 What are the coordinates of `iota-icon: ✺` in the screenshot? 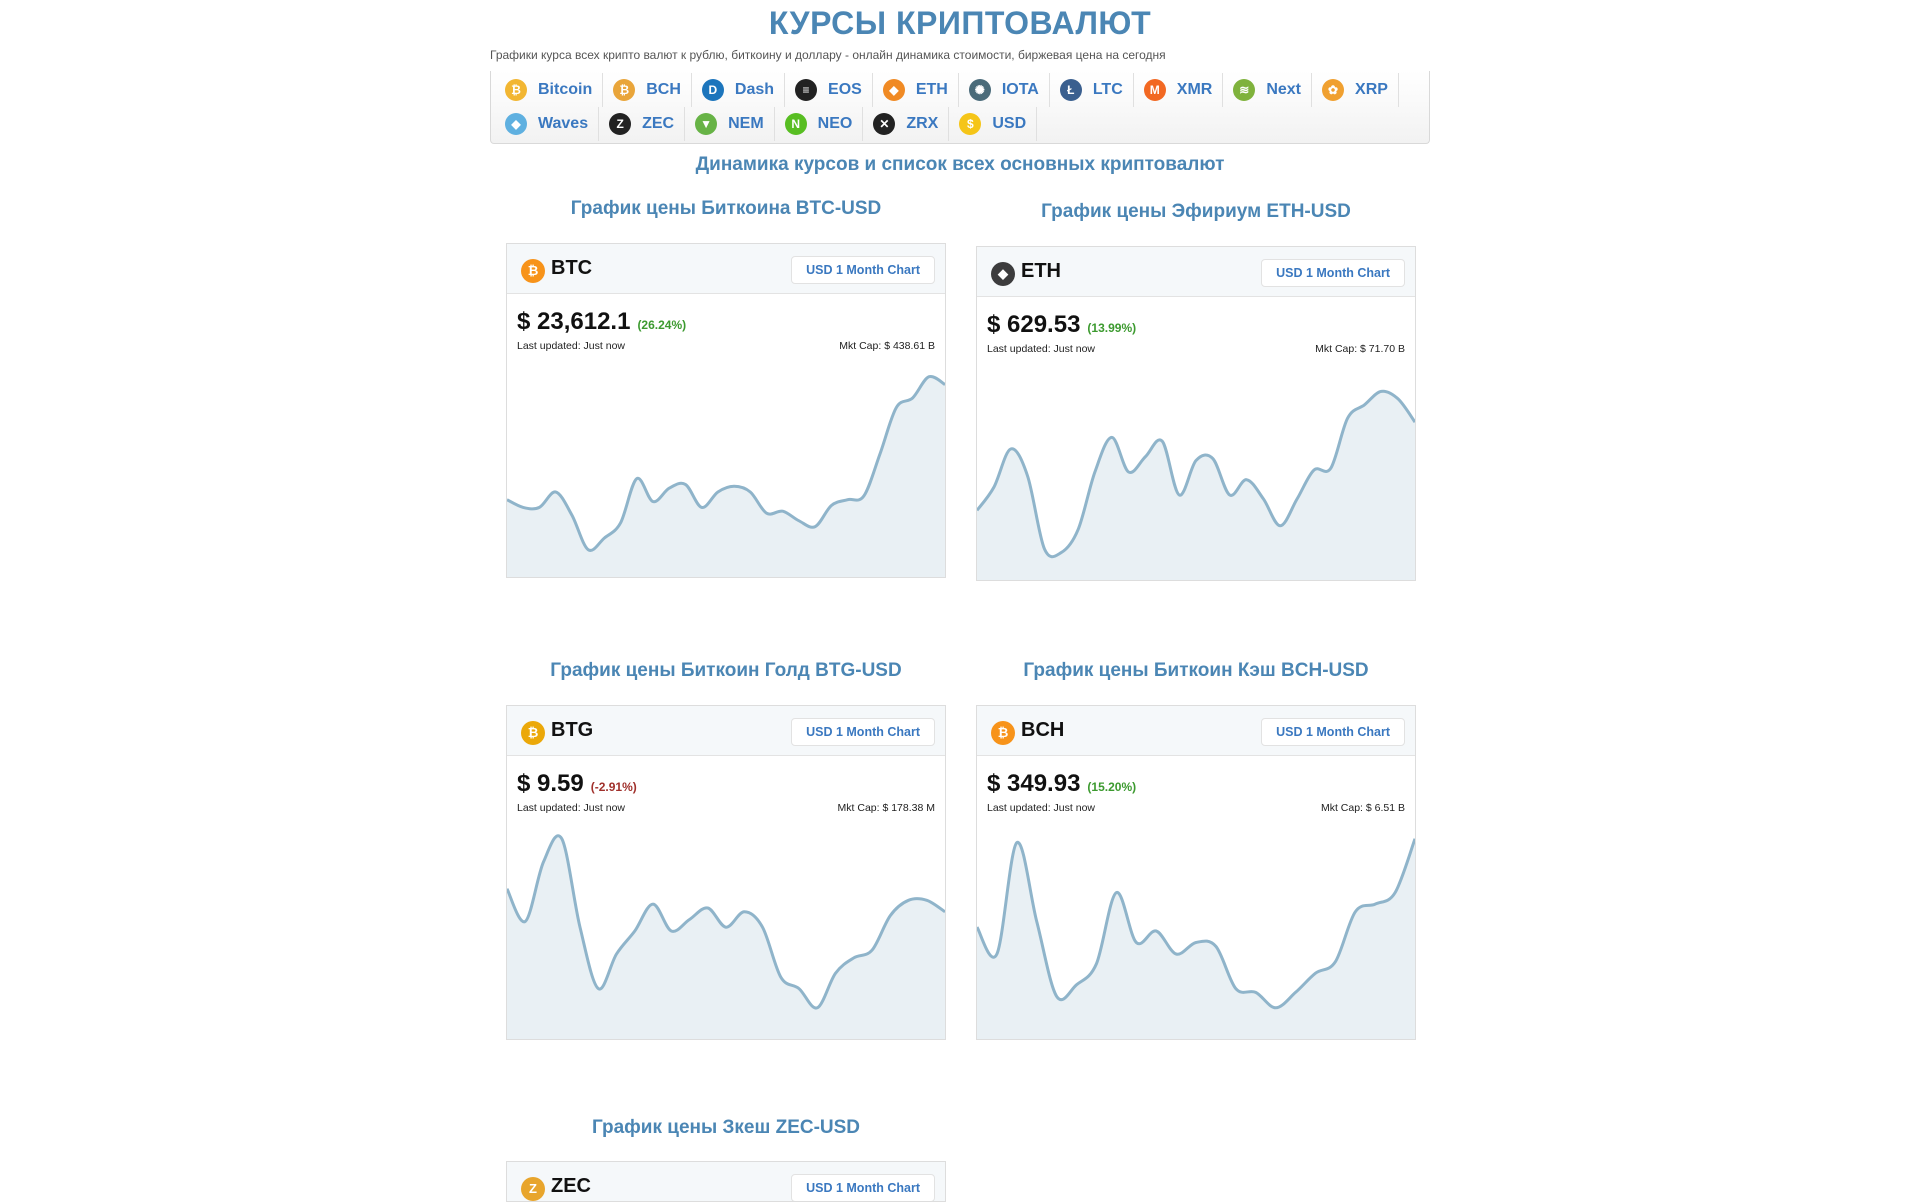 It's located at (979, 90).